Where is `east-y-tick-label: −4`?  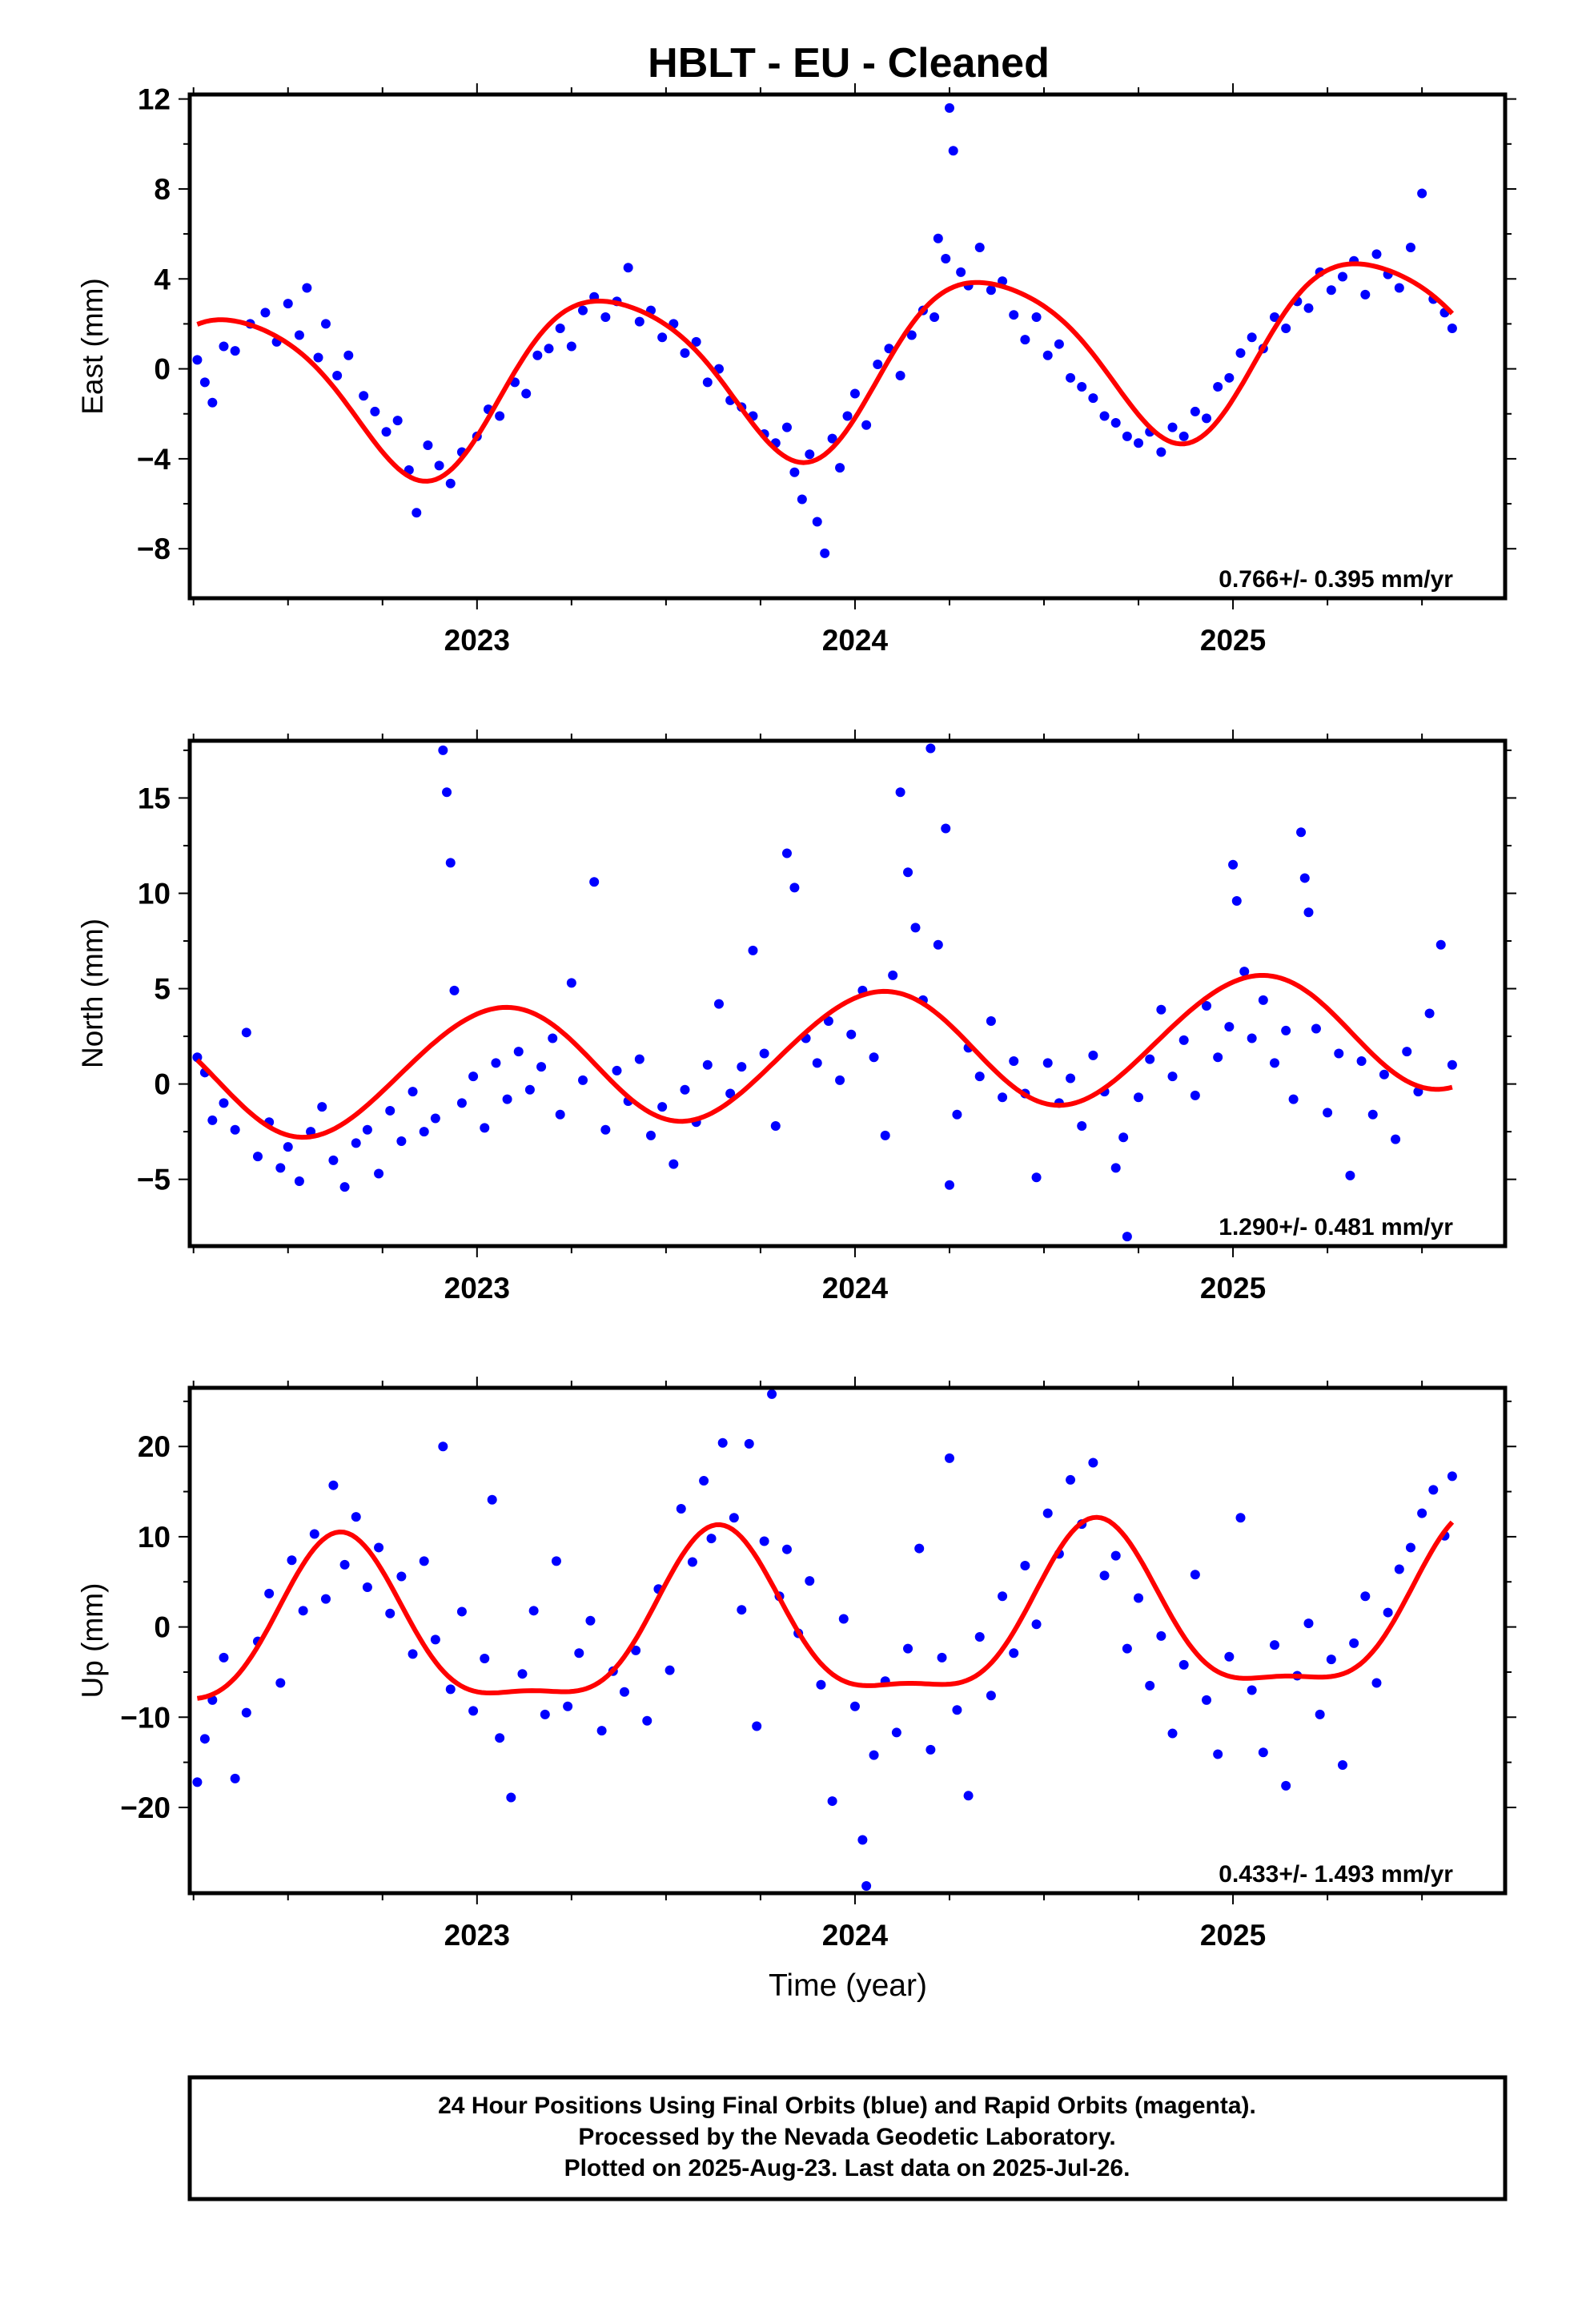 east-y-tick-label: −4 is located at coordinates (154, 459).